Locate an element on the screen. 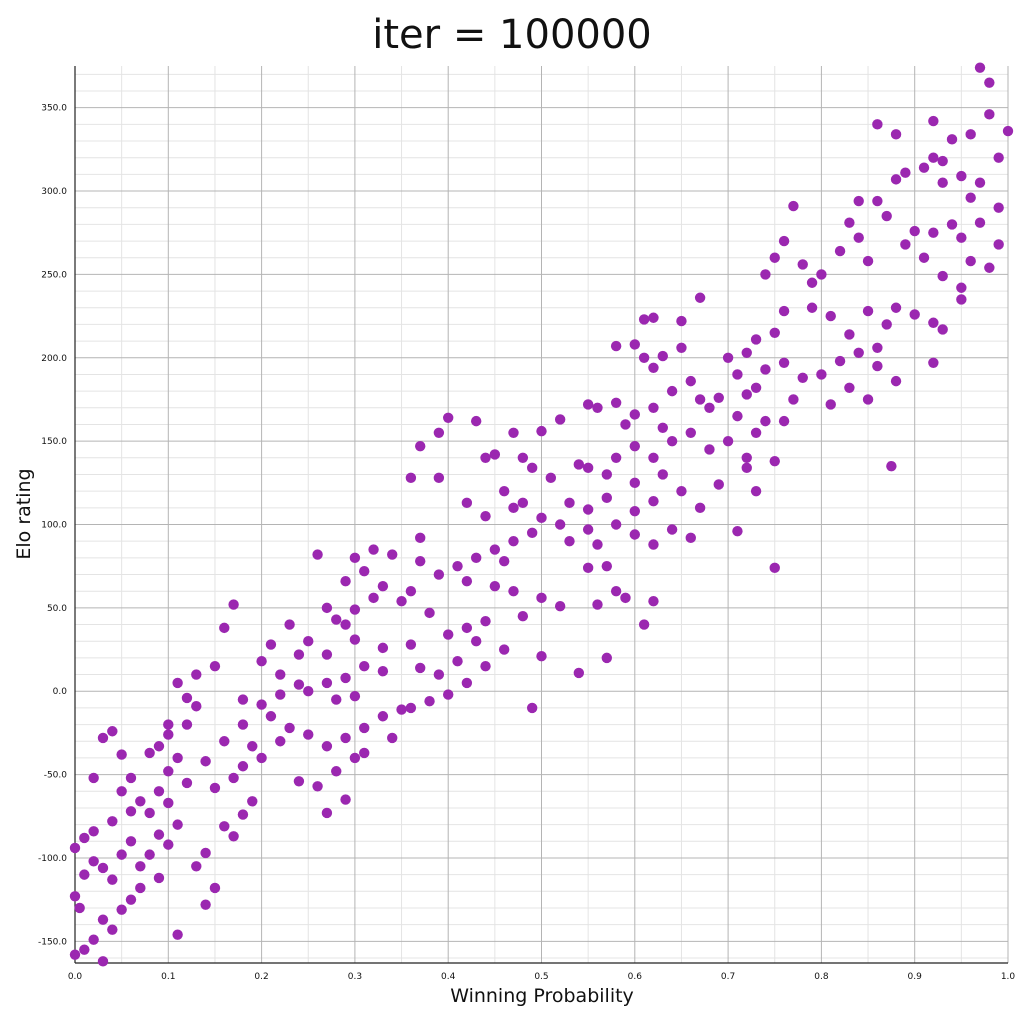 The image size is (1024, 1024). x-tick-label: 0.4 is located at coordinates (448, 977).